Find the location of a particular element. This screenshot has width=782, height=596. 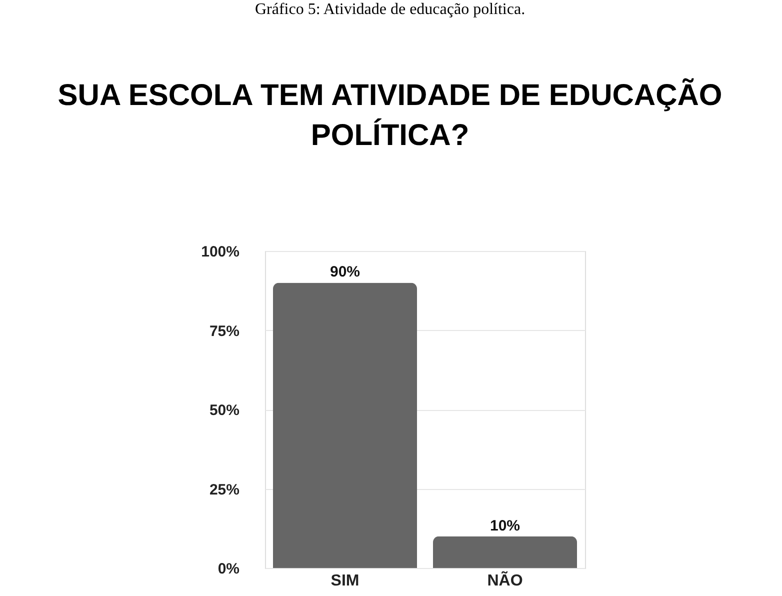

y-tick-label: 75% is located at coordinates (224, 331).